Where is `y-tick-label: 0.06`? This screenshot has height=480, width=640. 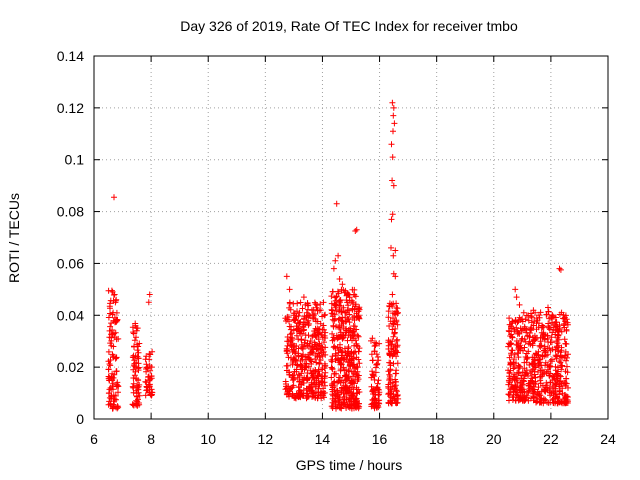
y-tick-label: 0.06 is located at coordinates (70, 263).